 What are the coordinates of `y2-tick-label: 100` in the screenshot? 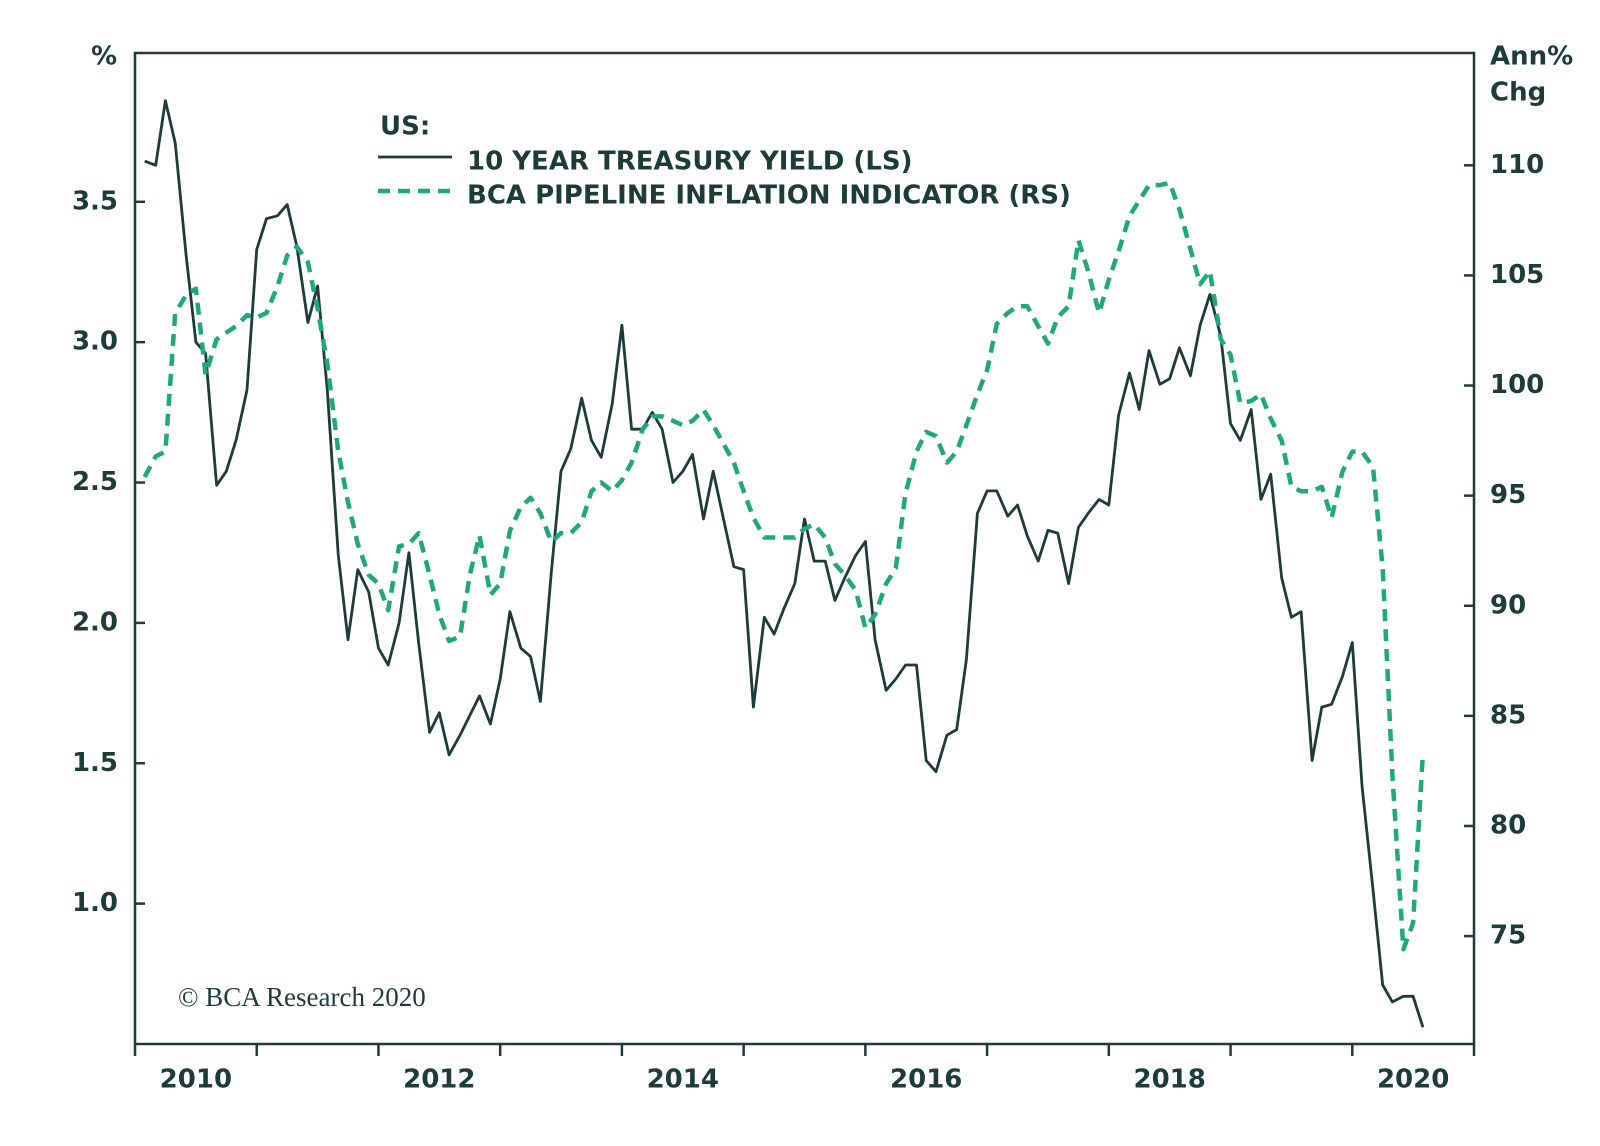 It's located at (1517, 385).